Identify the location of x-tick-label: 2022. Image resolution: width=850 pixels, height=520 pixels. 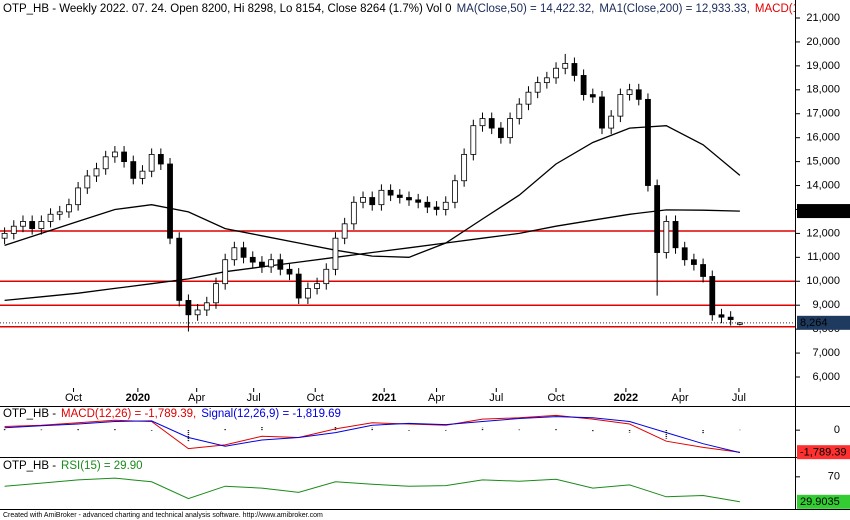
(626, 398).